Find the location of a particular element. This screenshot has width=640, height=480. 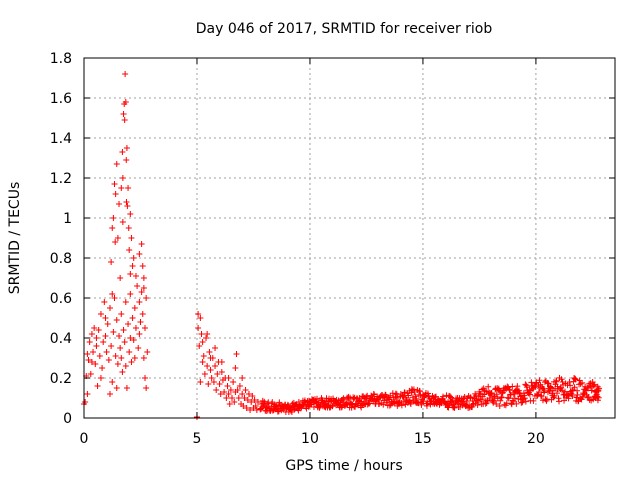

x-tick-label: 5 is located at coordinates (197, 439).